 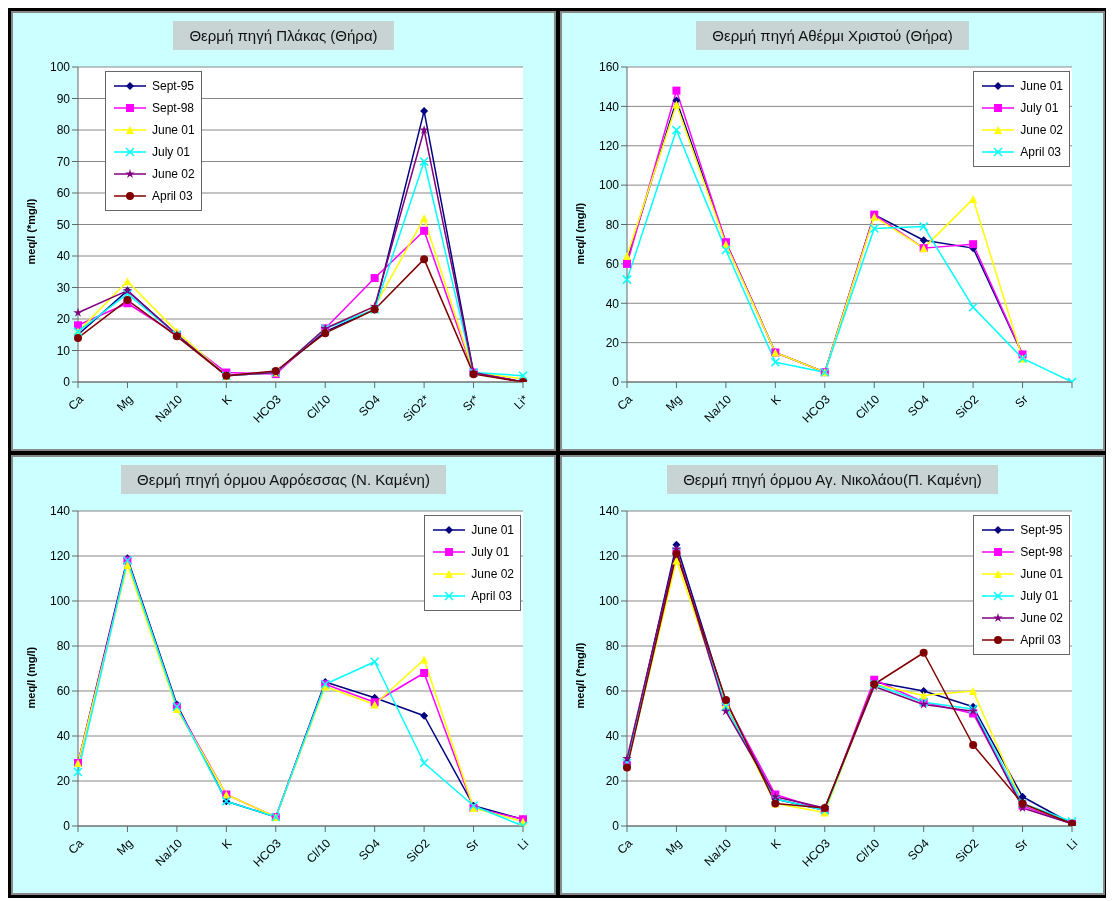 What do you see at coordinates (63, 98) in the screenshot?
I see `y-tick-label: 90` at bounding box center [63, 98].